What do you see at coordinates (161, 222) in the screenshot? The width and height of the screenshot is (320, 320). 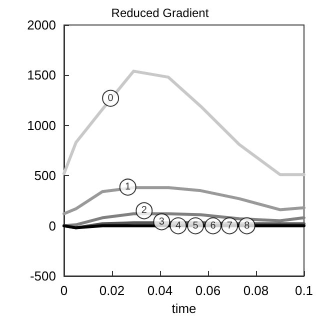 I see `annotation: 3` at bounding box center [161, 222].